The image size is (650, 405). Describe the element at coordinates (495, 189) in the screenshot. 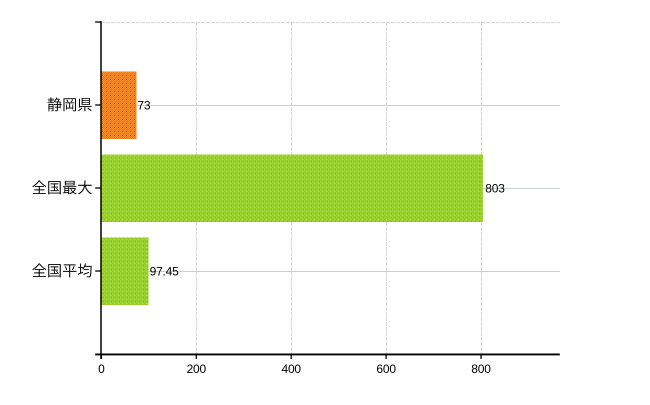

I see `svg-text: 803` at that location.